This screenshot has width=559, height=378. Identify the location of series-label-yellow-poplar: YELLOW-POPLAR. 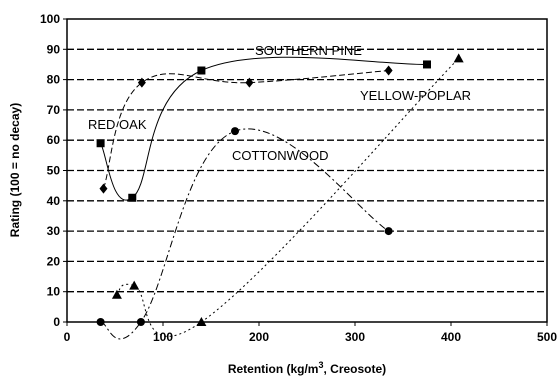
(415, 95).